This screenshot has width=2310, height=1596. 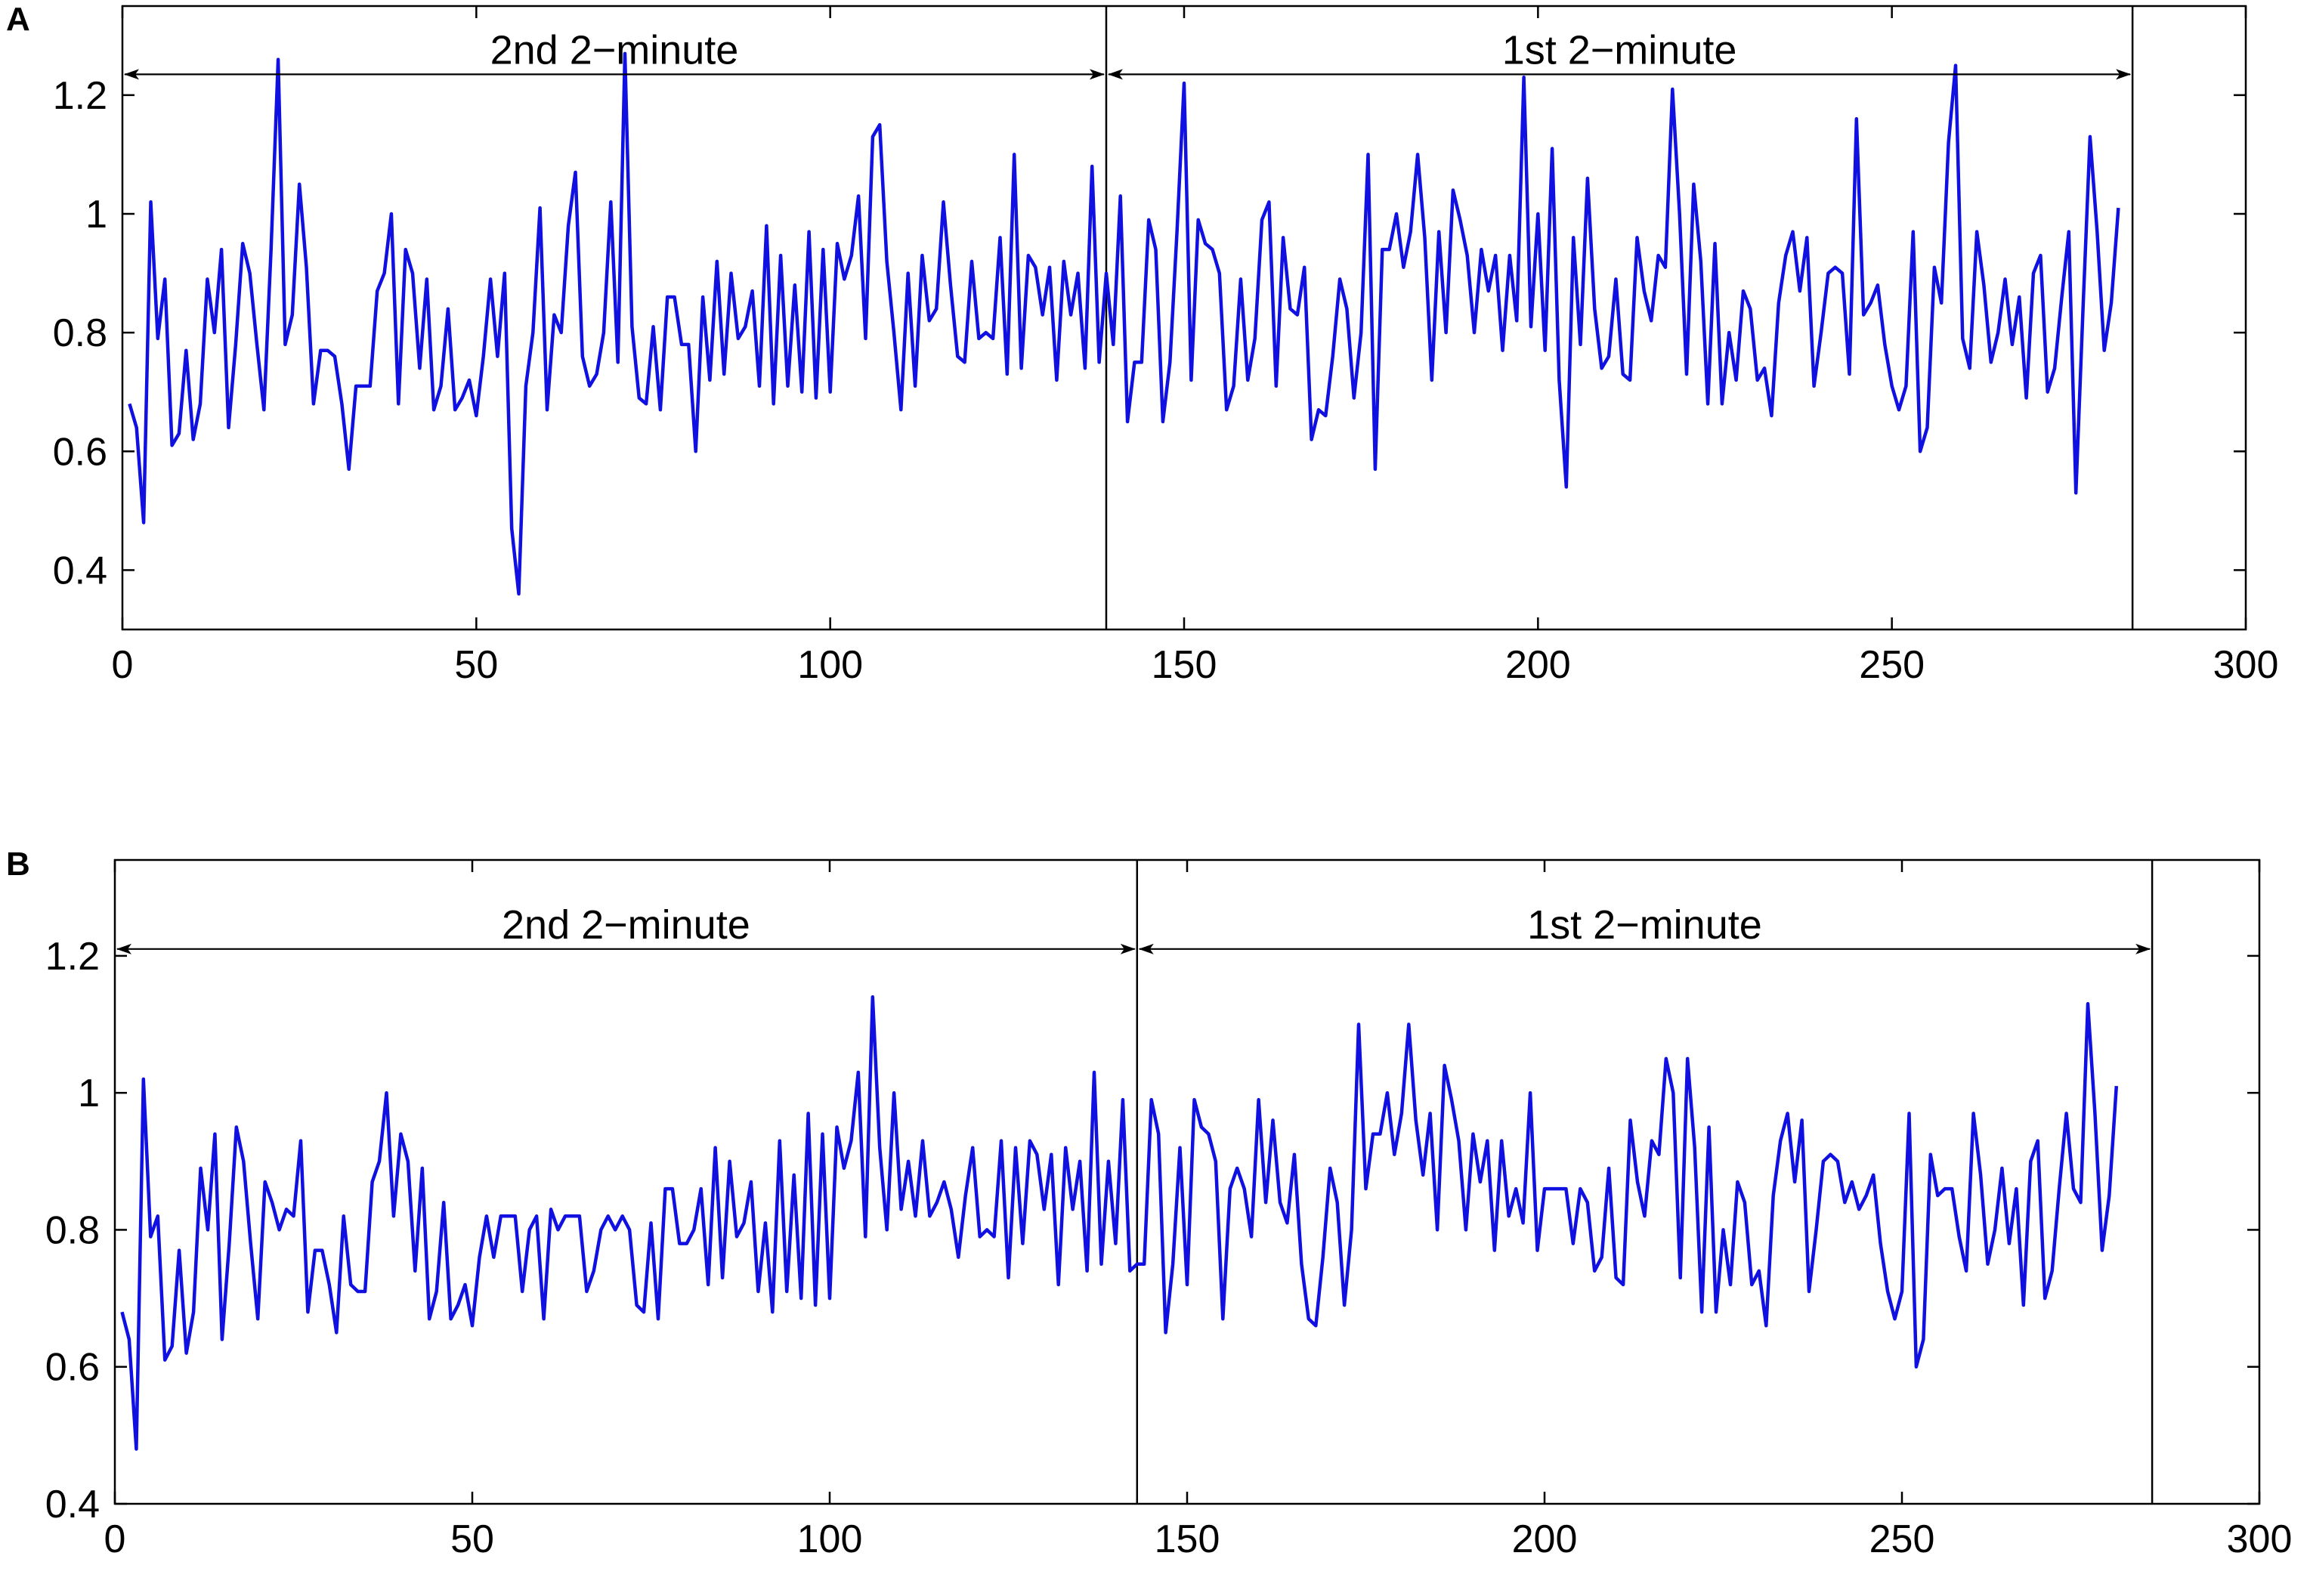 I want to click on x-tick-label-b: 150, so click(x=1187, y=1539).